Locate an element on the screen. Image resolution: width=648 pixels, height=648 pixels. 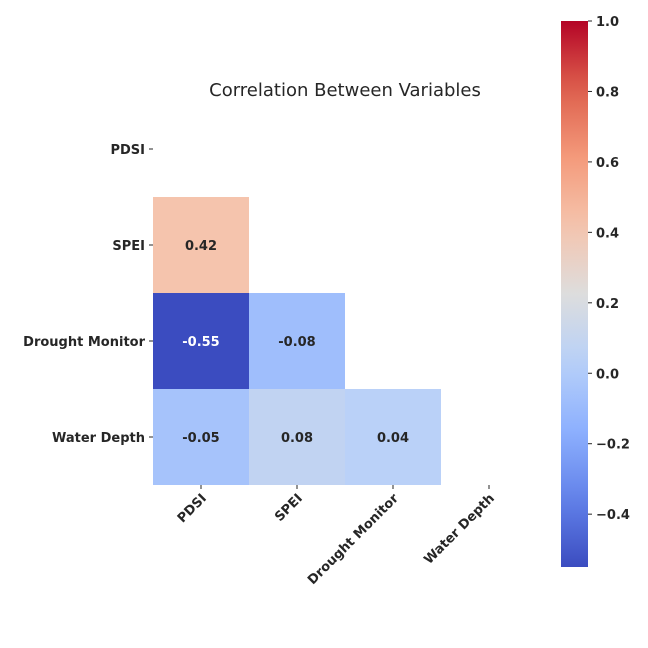
cell-value-label: 0.08 is located at coordinates (297, 438).